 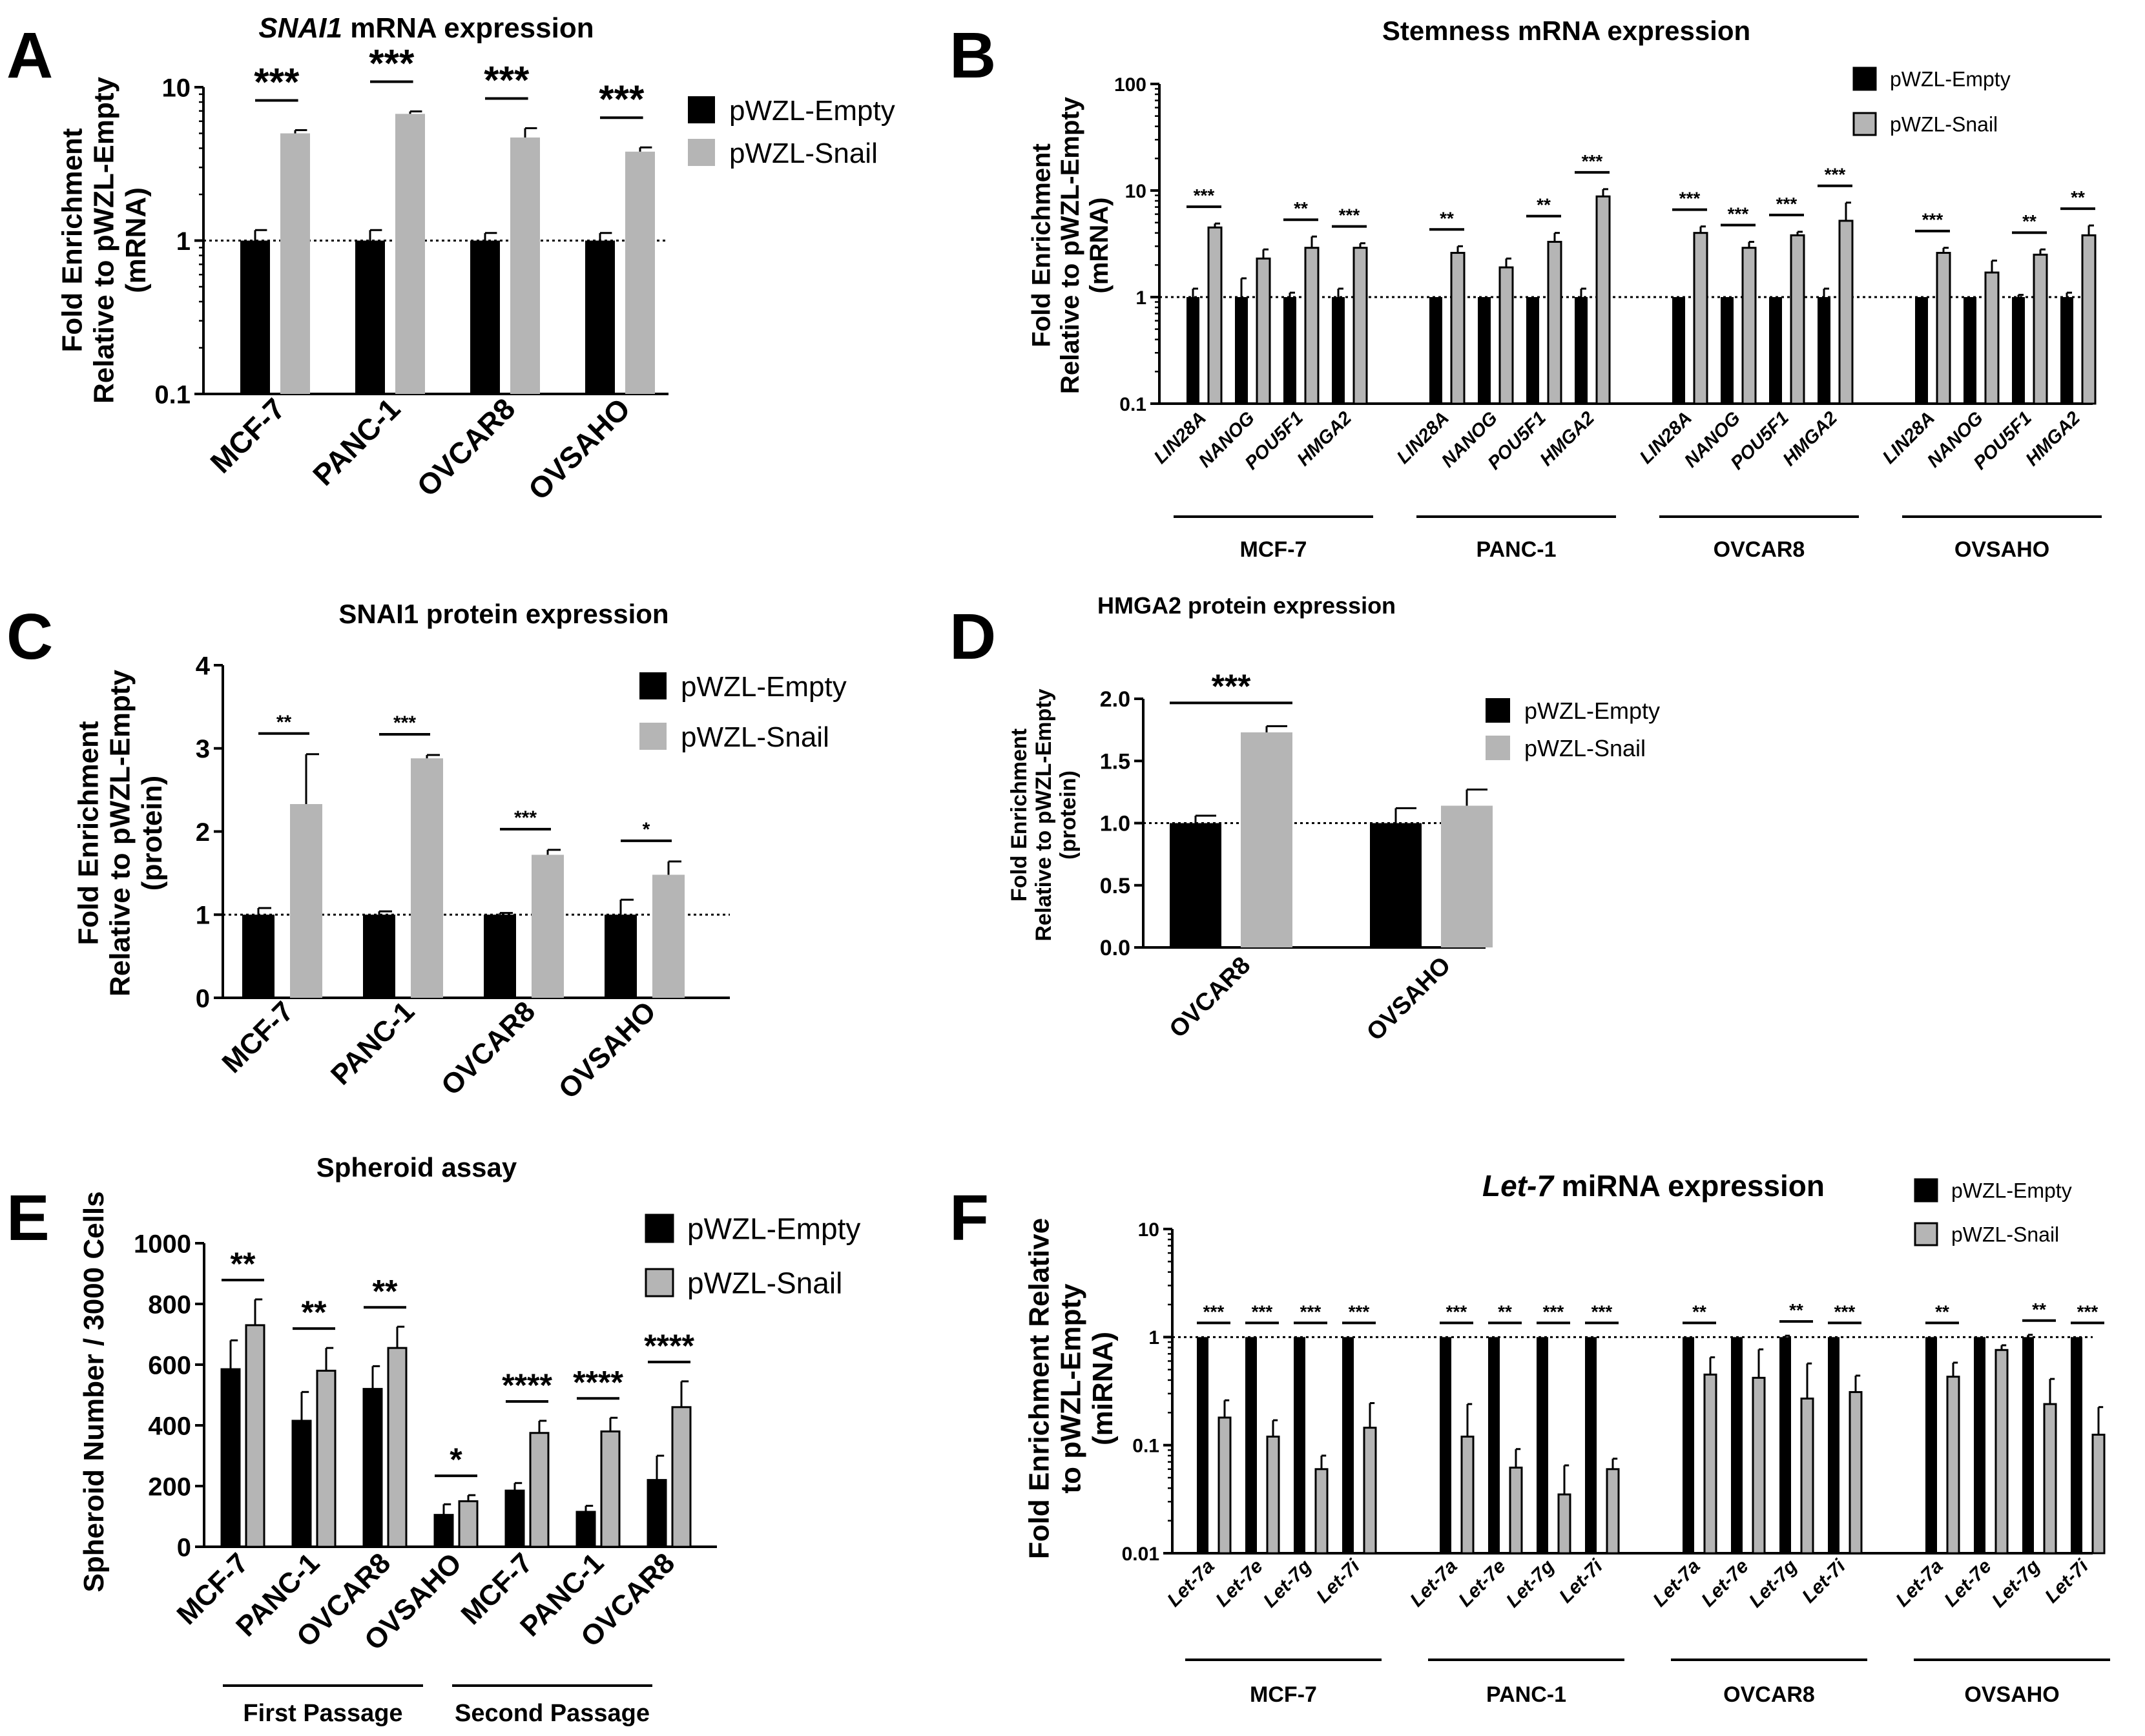 I want to click on chart-a-legend-swatch, so click(x=701, y=152).